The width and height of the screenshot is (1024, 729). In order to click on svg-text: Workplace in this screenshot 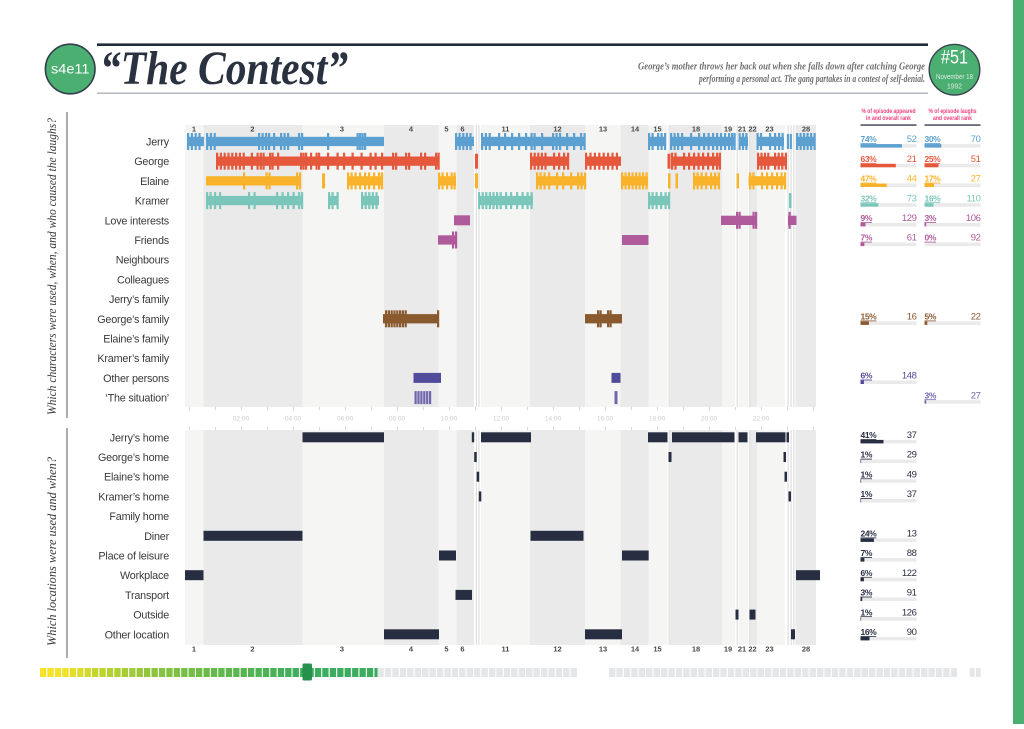, I will do `click(144, 576)`.